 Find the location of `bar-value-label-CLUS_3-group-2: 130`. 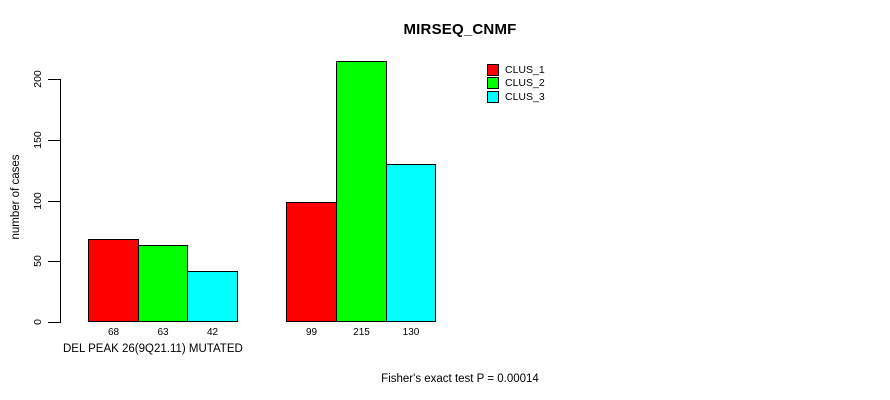

bar-value-label-CLUS_3-group-2: 130 is located at coordinates (411, 332).